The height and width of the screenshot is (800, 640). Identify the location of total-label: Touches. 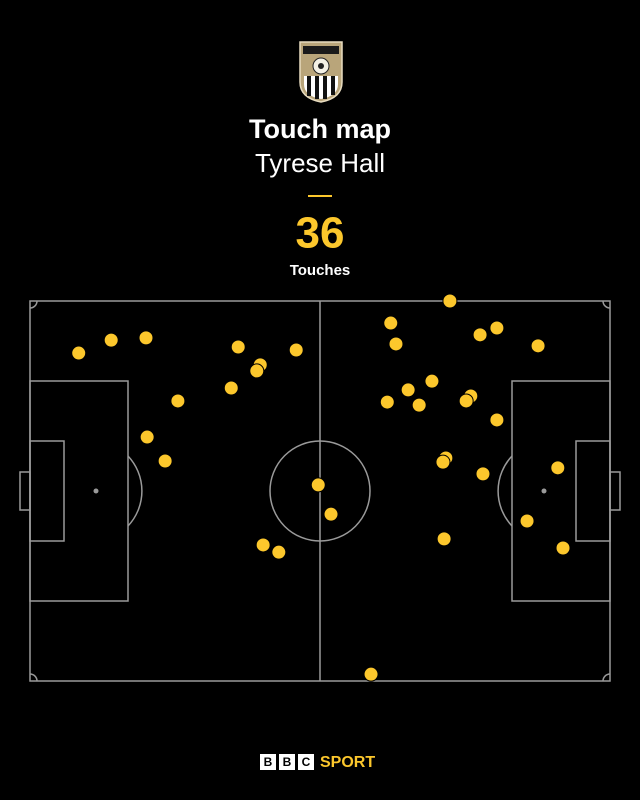
(320, 270).